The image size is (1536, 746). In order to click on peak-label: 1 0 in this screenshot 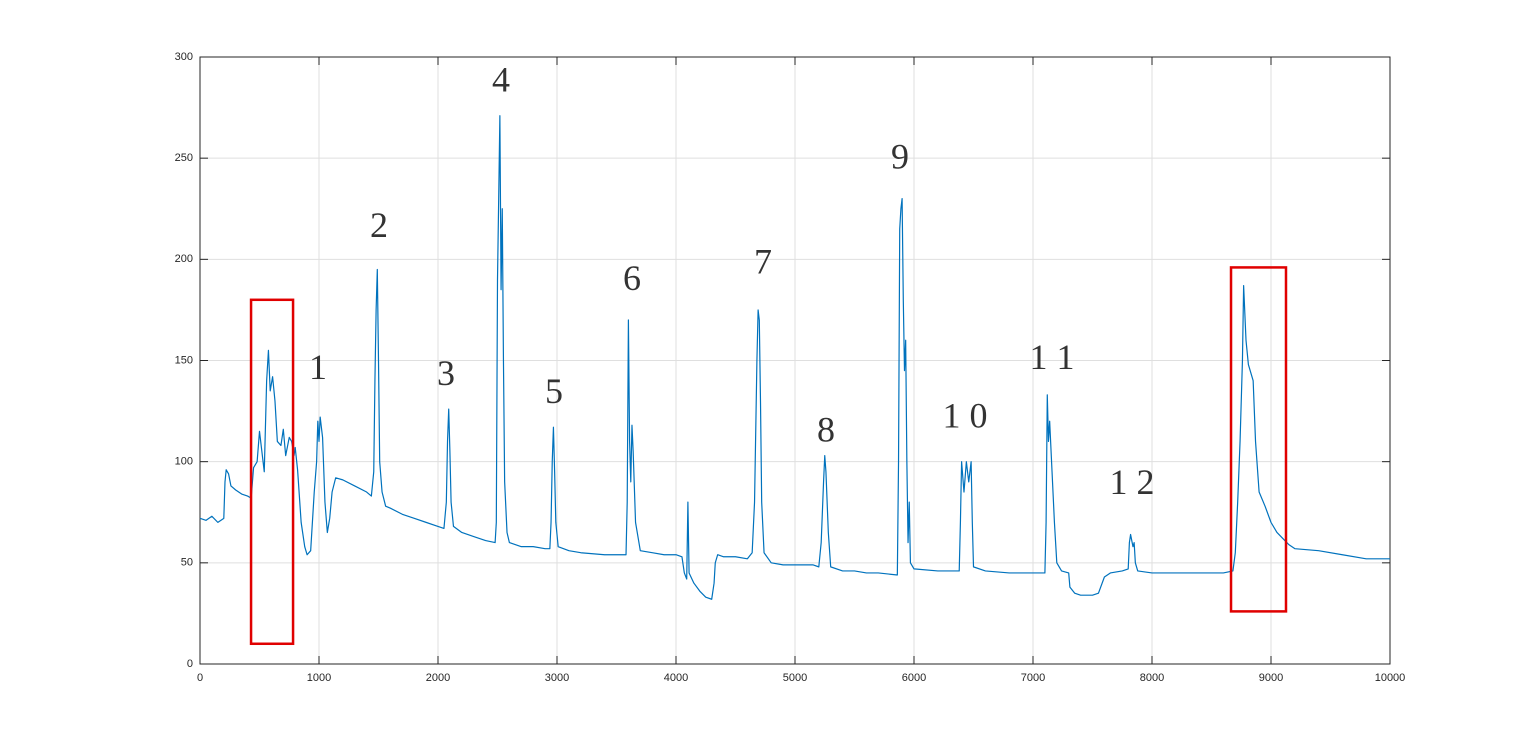, I will do `click(965, 415)`.